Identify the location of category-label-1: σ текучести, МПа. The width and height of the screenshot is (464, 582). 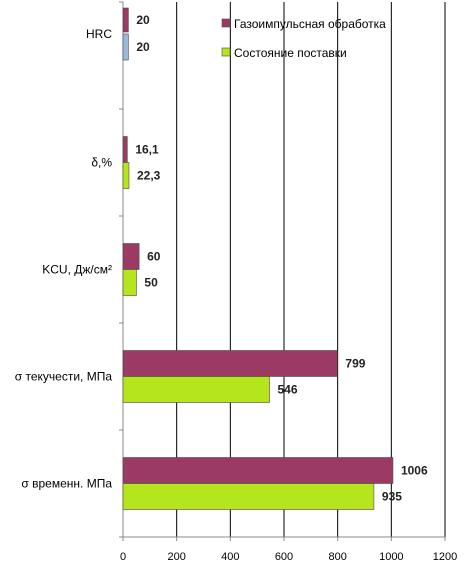
(64, 377).